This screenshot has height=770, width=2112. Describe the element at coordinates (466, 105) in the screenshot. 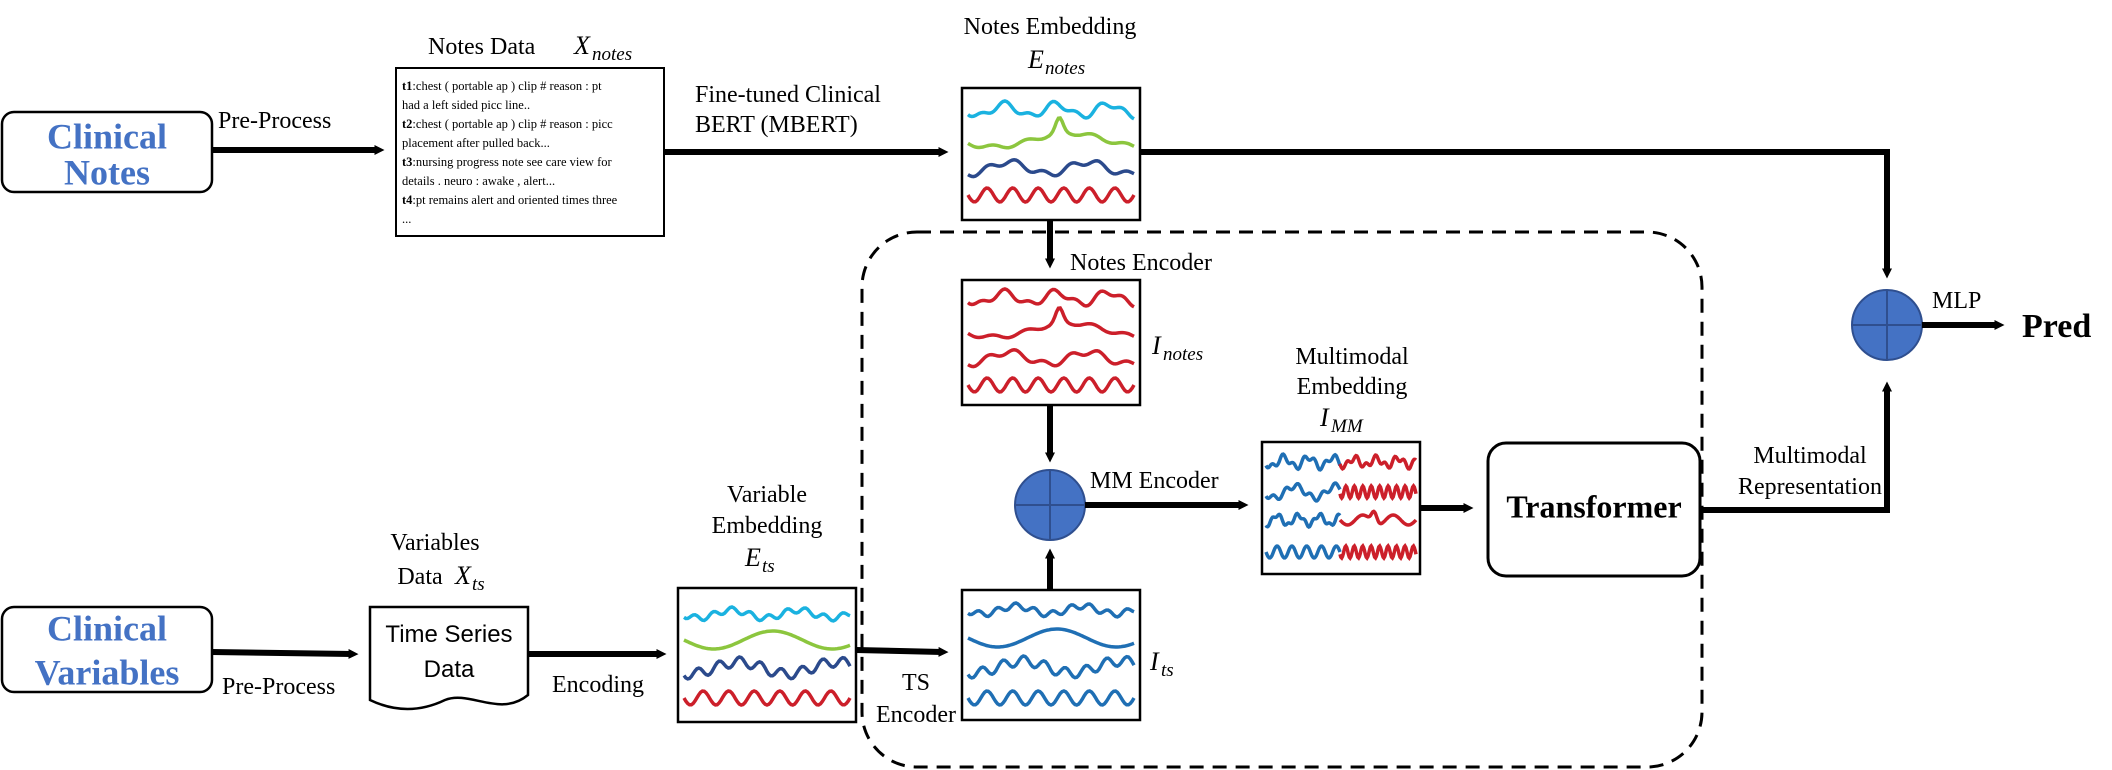

I see `notes-text-line: had a left sided picc line..` at that location.